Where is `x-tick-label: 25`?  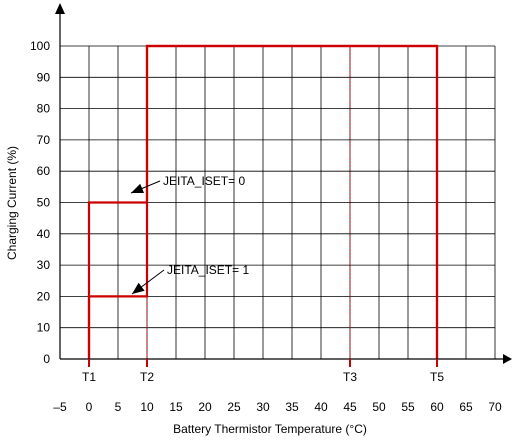
x-tick-label: 25 is located at coordinates (234, 407).